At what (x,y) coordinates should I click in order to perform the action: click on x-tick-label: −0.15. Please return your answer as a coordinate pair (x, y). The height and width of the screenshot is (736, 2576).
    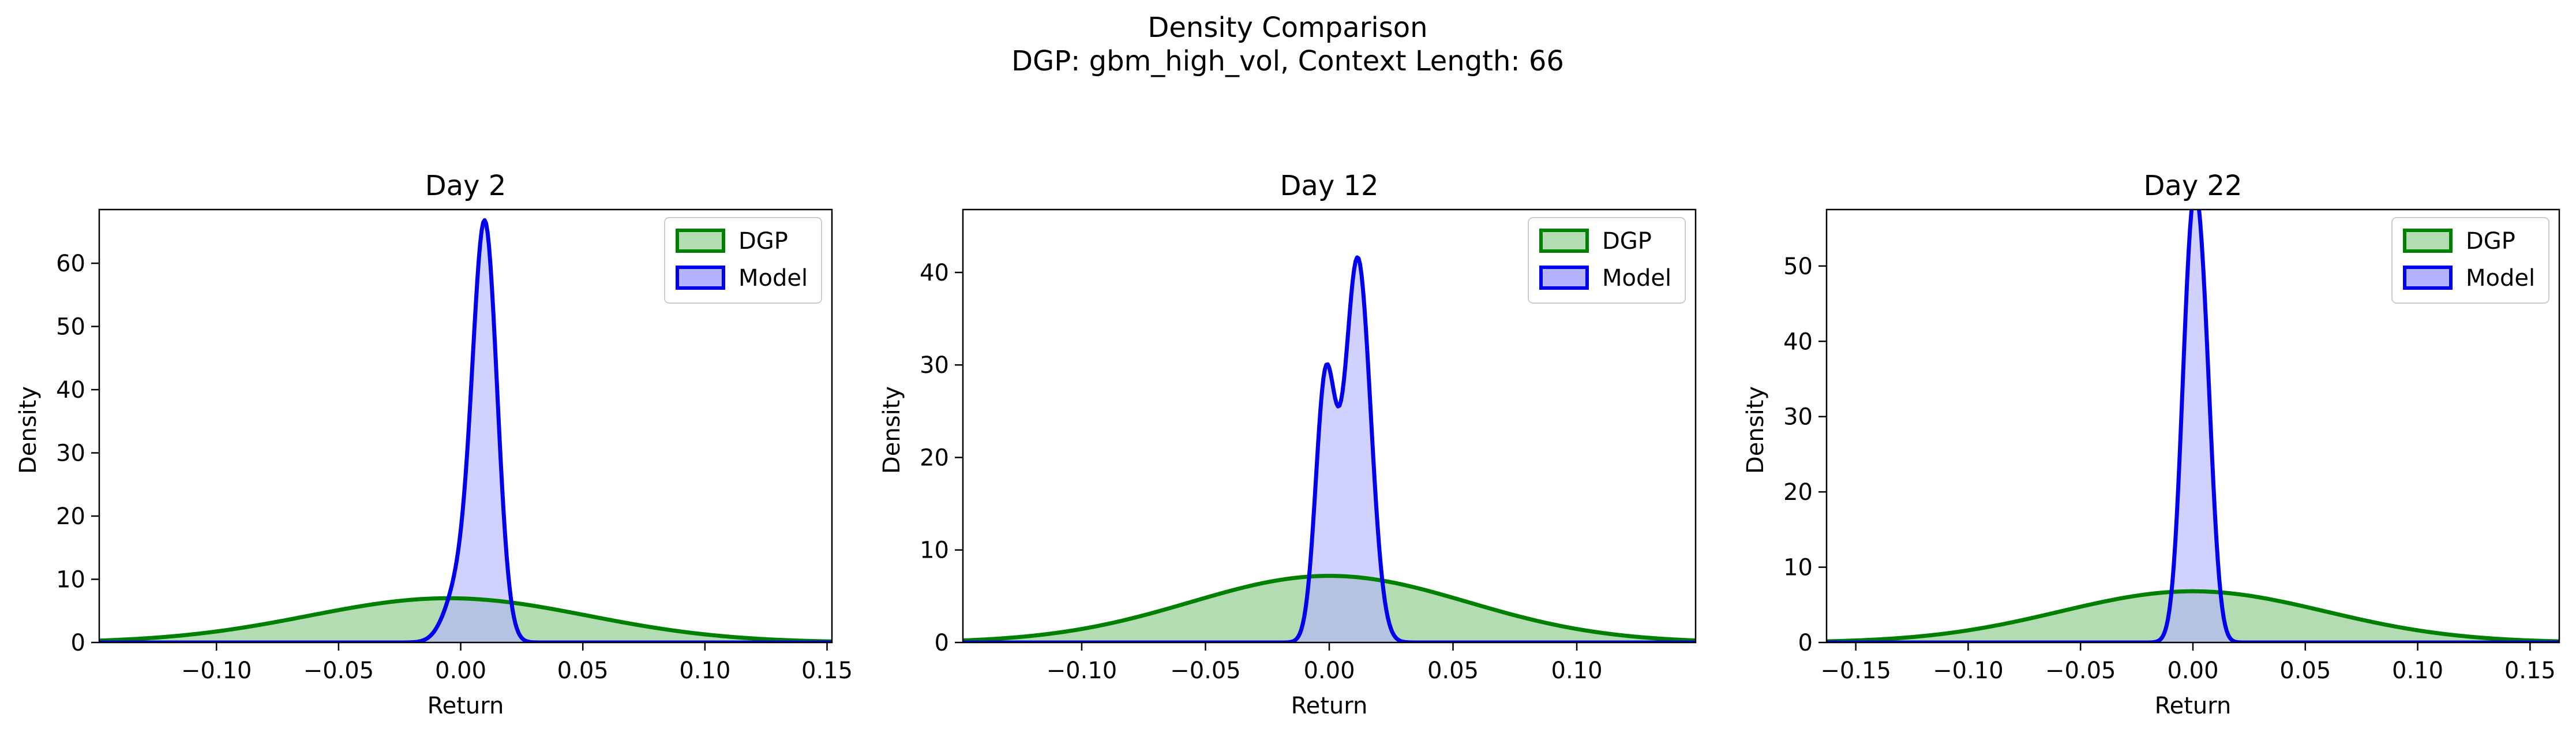
    Looking at the image, I should click on (1855, 670).